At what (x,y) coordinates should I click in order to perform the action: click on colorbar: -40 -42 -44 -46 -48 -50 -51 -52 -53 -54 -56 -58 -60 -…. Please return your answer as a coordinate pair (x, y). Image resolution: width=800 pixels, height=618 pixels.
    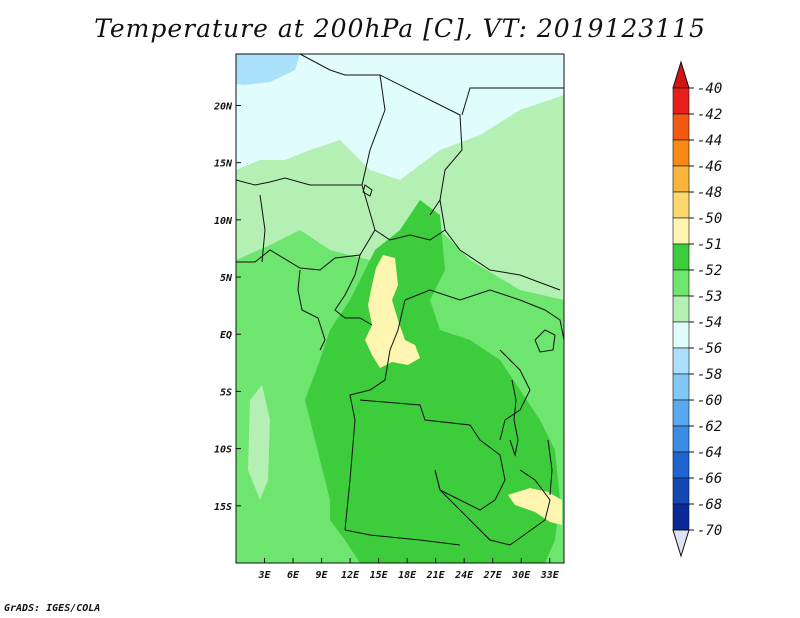
    Looking at the image, I should click on (697, 309).